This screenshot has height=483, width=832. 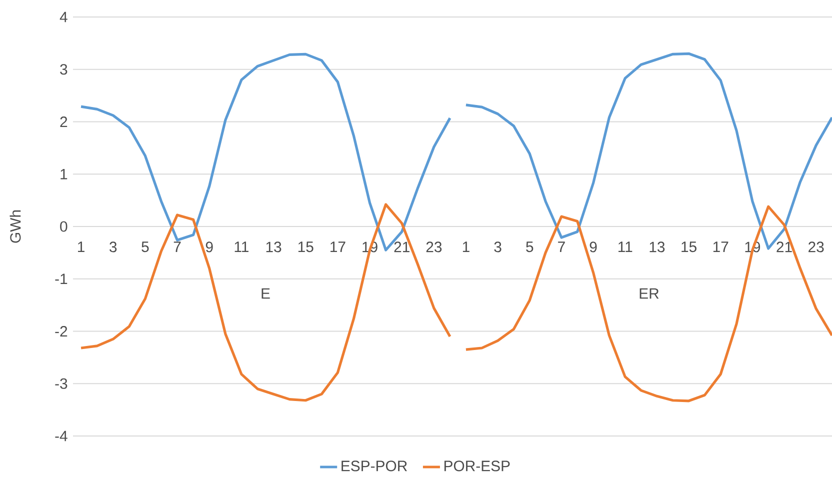 What do you see at coordinates (64, 17) in the screenshot?
I see `y-tick-label: 4` at bounding box center [64, 17].